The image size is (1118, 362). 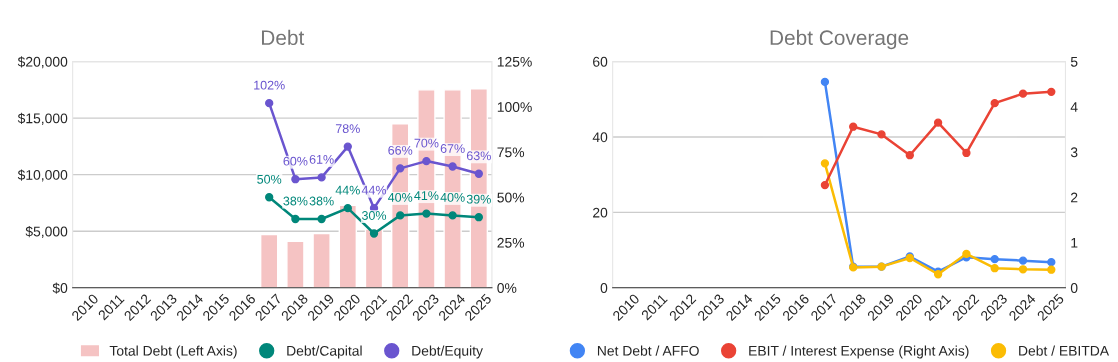 I want to click on data-label: 61%, so click(x=321, y=159).